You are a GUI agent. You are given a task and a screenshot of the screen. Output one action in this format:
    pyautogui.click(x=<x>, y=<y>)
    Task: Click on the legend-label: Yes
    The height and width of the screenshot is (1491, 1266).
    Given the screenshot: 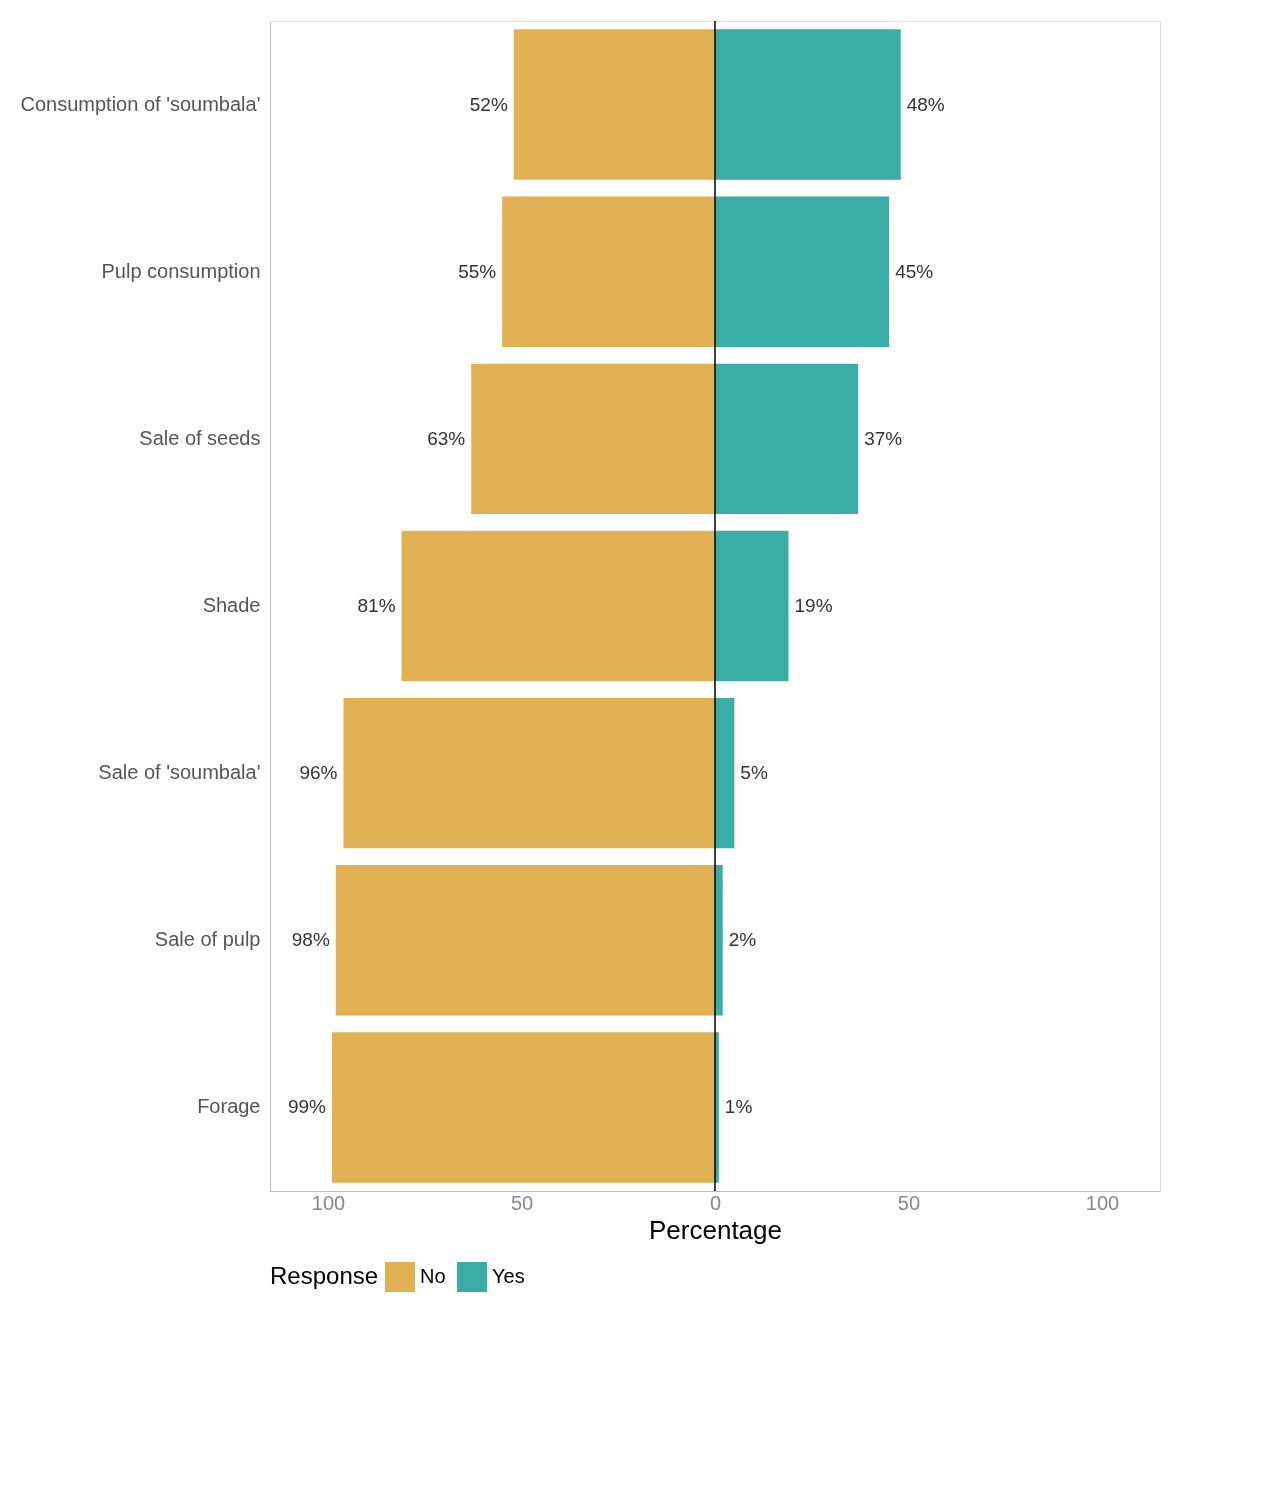 What is the action you would take?
    pyautogui.click(x=508, y=1276)
    